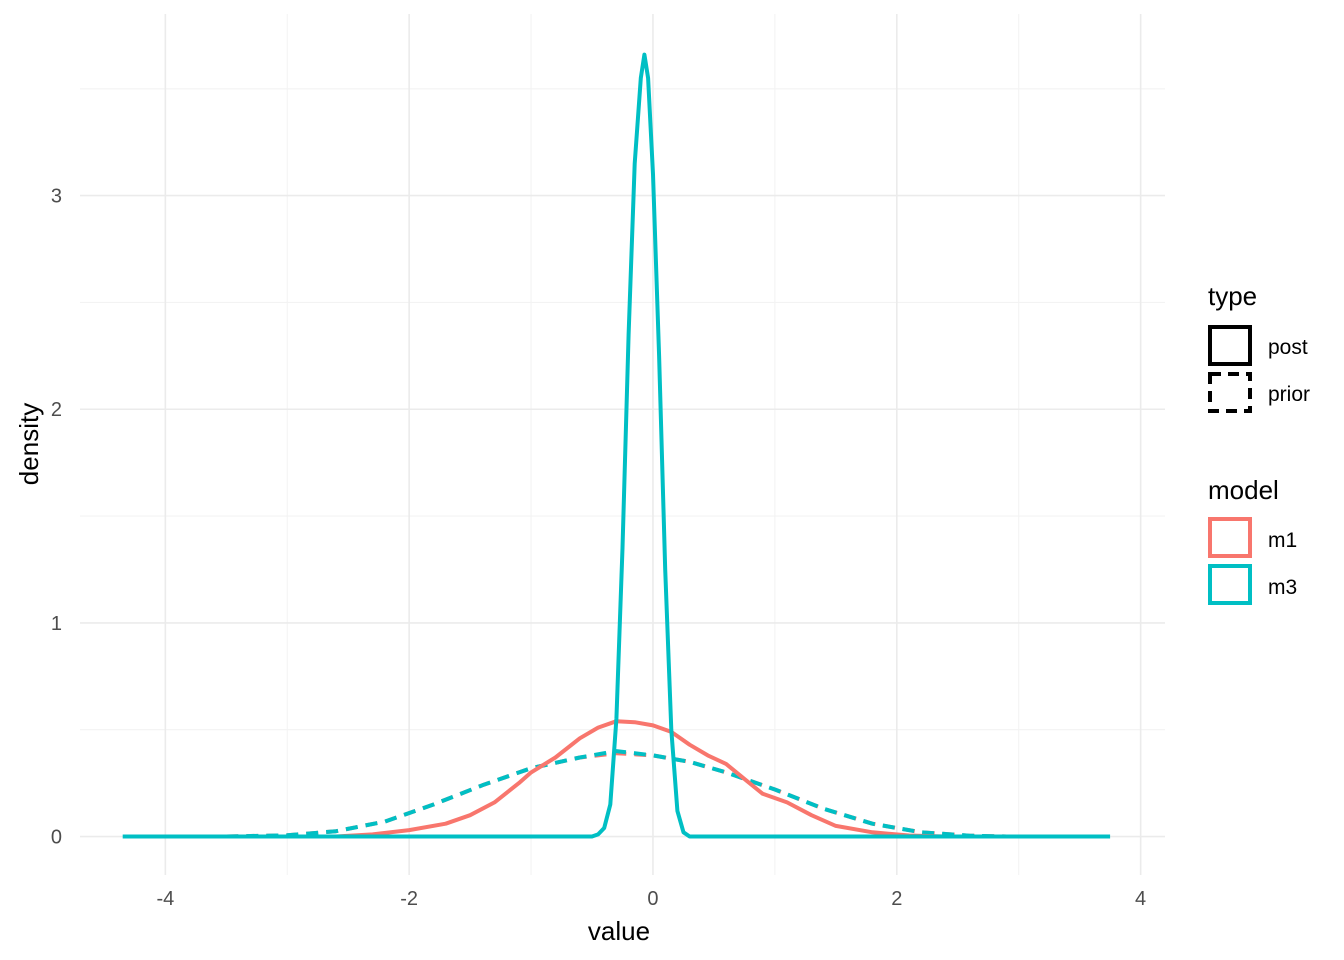  Describe the element at coordinates (896, 899) in the screenshot. I see `x-tick-label: 2` at that location.